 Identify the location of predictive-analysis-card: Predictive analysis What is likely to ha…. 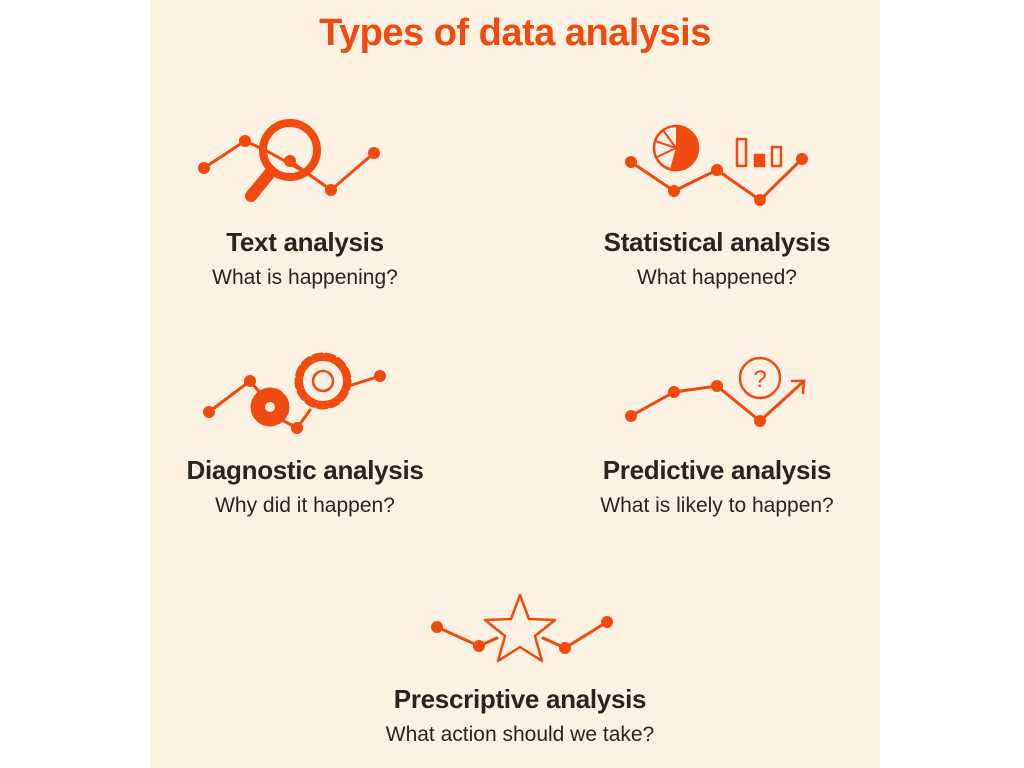
(717, 486).